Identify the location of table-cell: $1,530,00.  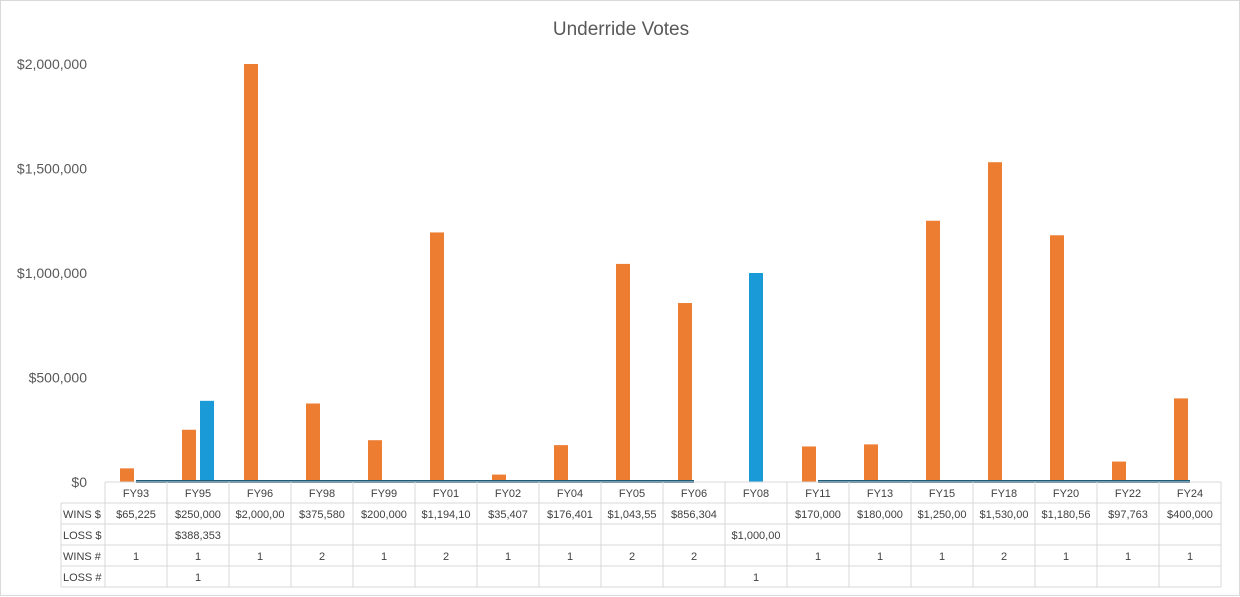
(1004, 515).